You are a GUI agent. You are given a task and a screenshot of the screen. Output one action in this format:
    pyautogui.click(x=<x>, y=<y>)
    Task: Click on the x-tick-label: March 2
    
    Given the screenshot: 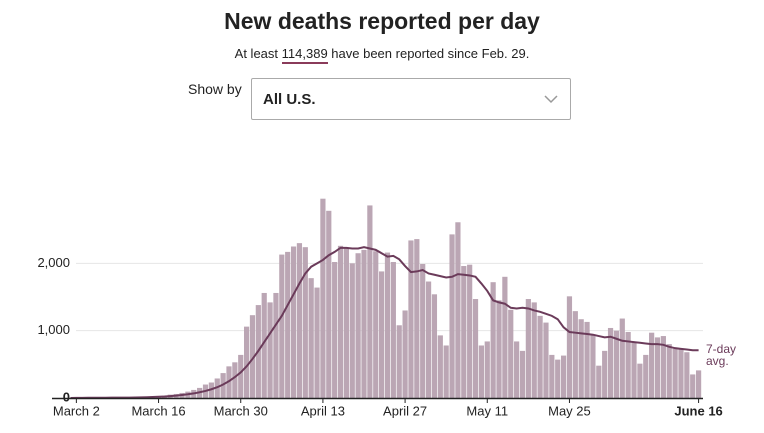 What is the action you would take?
    pyautogui.click(x=76, y=410)
    